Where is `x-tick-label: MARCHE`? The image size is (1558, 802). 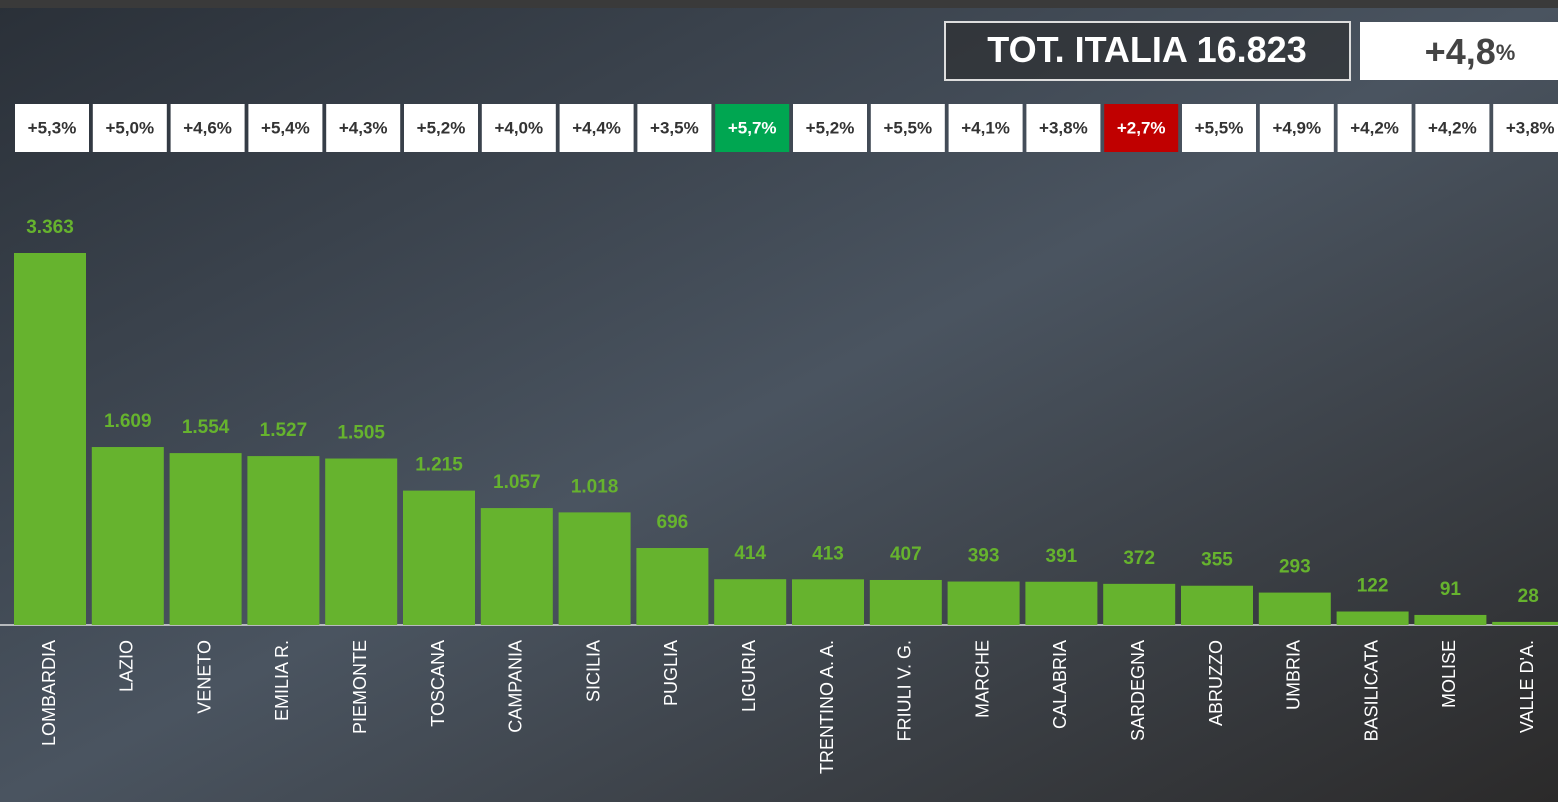
x-tick-label: MARCHE is located at coordinates (982, 679).